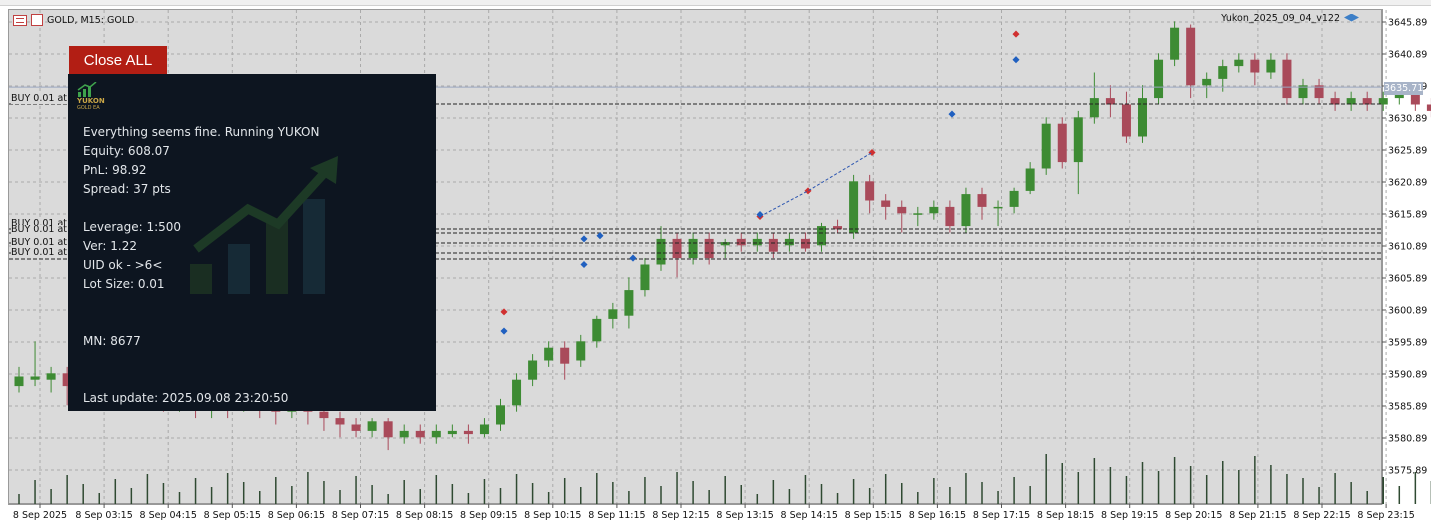 The width and height of the screenshot is (1431, 522). Describe the element at coordinates (1001, 515) in the screenshot. I see `x-axis-label: 8 Sep 17:15` at that location.